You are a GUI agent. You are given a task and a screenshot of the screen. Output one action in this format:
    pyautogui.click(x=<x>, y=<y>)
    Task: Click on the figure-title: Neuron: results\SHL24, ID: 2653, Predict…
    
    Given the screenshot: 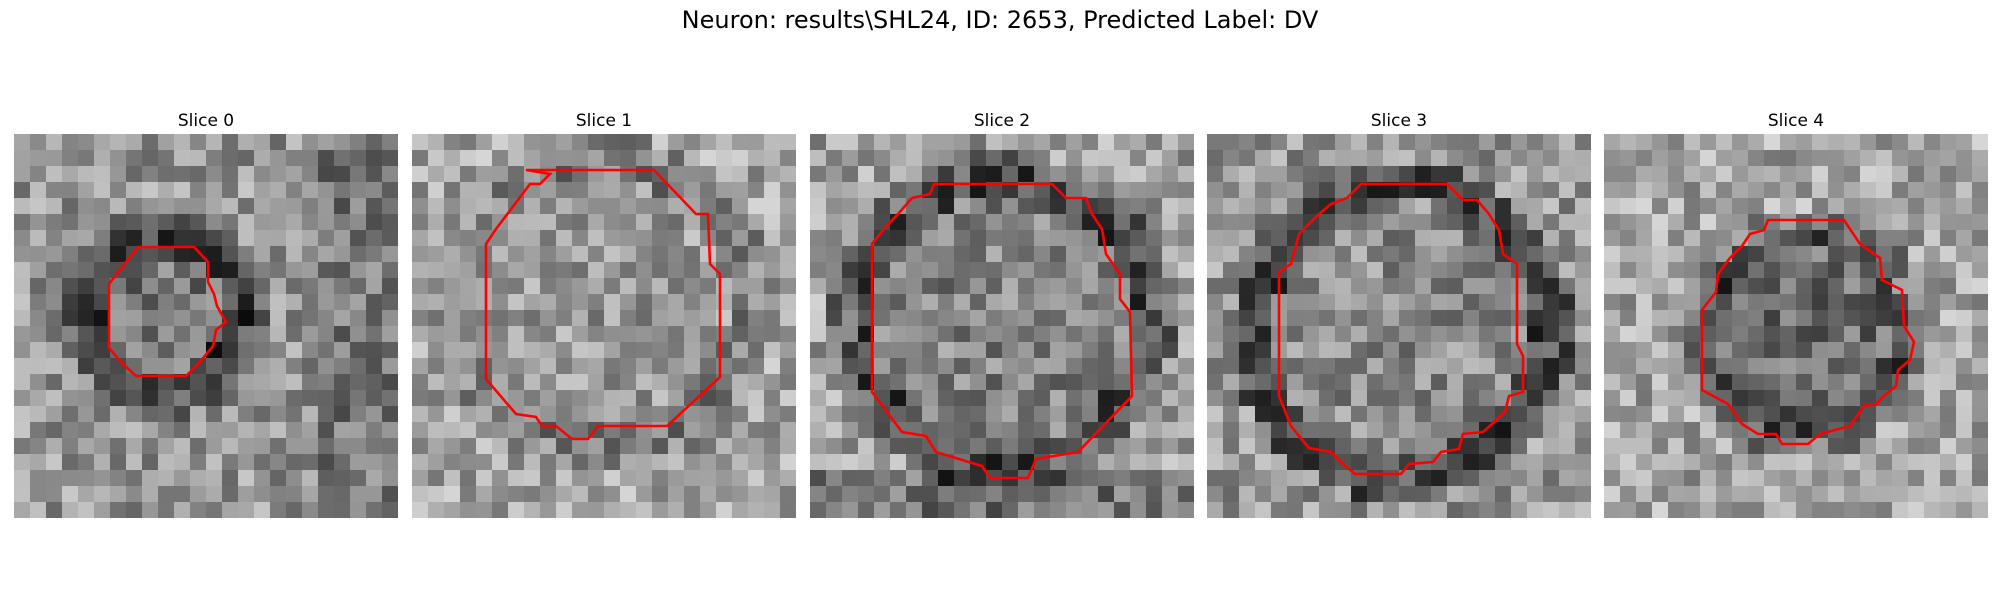 What is the action you would take?
    pyautogui.click(x=1000, y=20)
    